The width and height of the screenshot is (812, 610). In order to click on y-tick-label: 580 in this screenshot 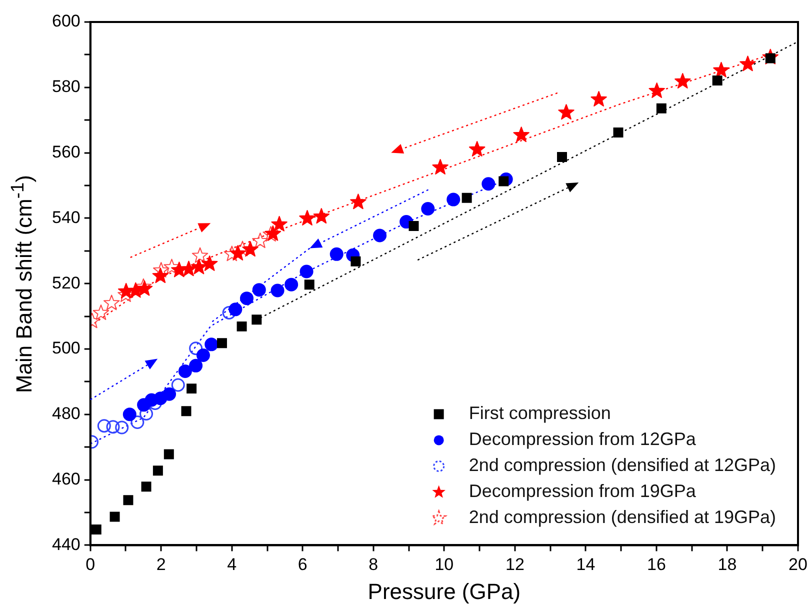, I will do `click(66, 86)`.